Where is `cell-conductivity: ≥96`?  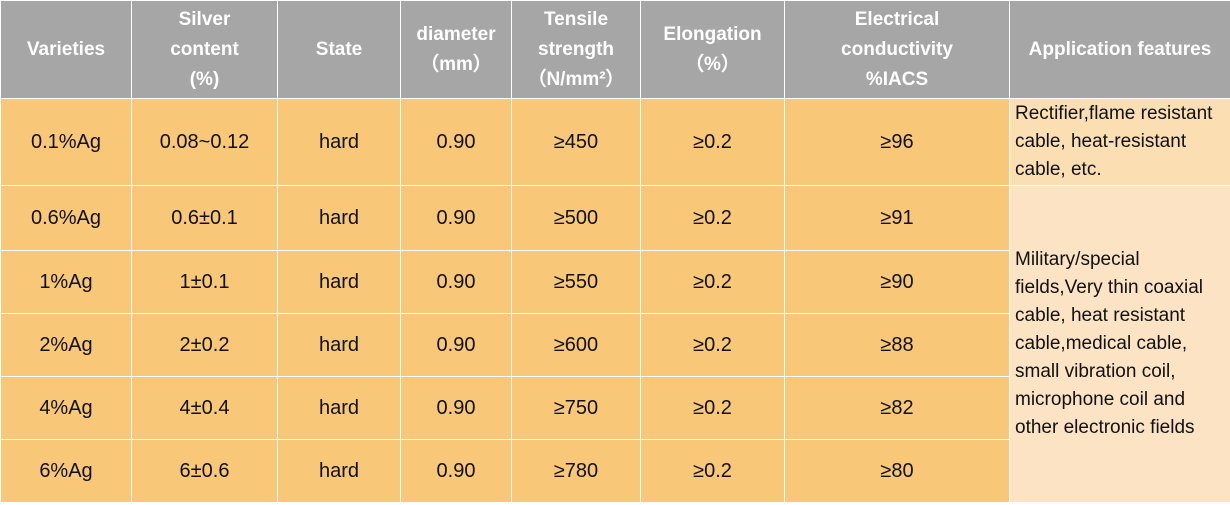
cell-conductivity: ≥96 is located at coordinates (897, 142).